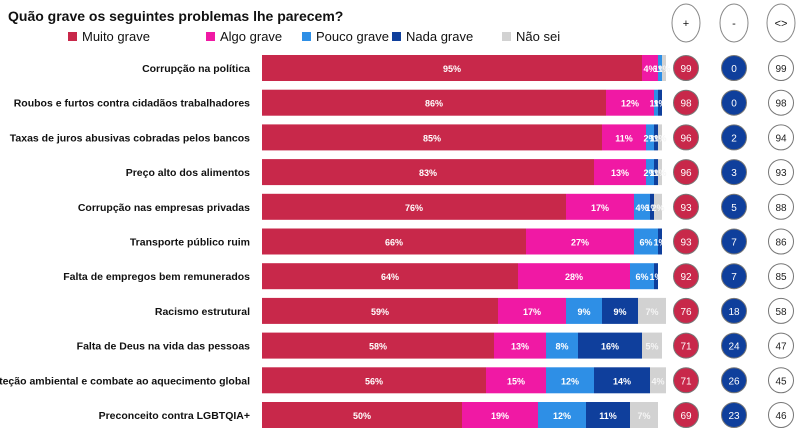 The height and width of the screenshot is (438, 800). I want to click on summary-value: 69, so click(686, 416).